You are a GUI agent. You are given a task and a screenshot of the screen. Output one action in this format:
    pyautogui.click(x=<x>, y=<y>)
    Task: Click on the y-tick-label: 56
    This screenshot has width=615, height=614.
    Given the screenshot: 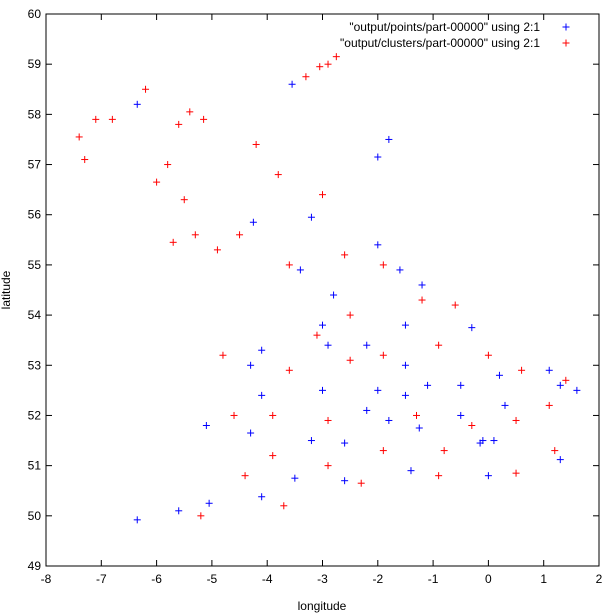 What is the action you would take?
    pyautogui.click(x=35, y=215)
    